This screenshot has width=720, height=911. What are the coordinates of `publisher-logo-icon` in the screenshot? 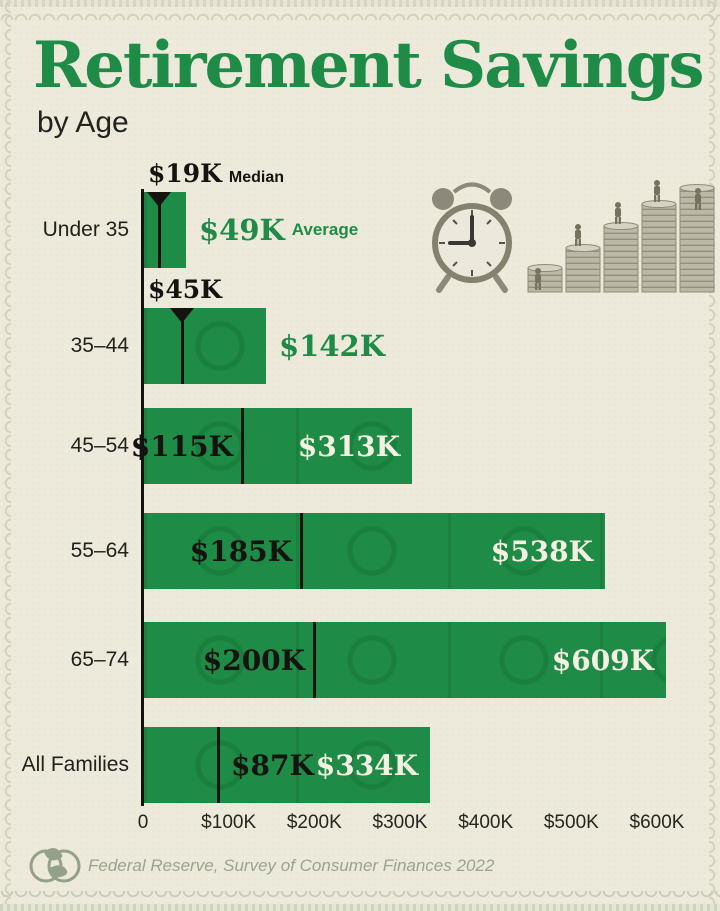 It's located at (55, 865).